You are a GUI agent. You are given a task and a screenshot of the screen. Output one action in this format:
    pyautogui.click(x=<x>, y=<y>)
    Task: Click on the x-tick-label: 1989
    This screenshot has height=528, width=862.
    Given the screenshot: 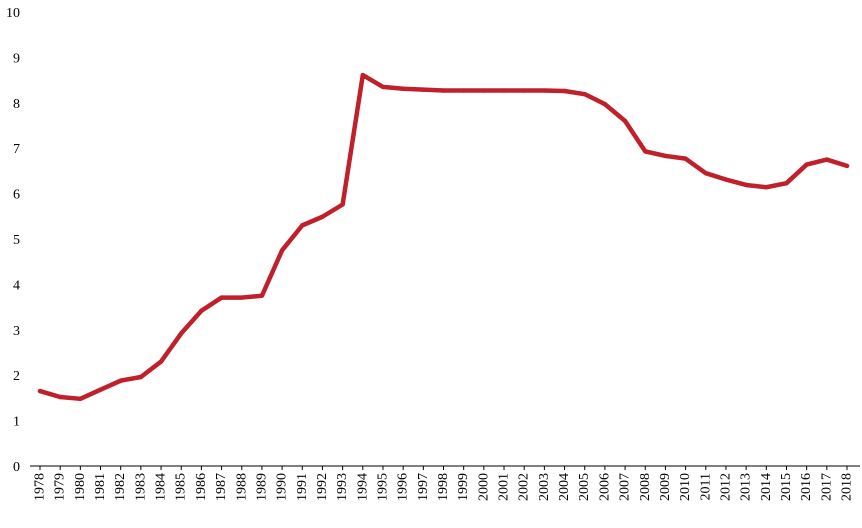 What is the action you would take?
    pyautogui.click(x=261, y=487)
    